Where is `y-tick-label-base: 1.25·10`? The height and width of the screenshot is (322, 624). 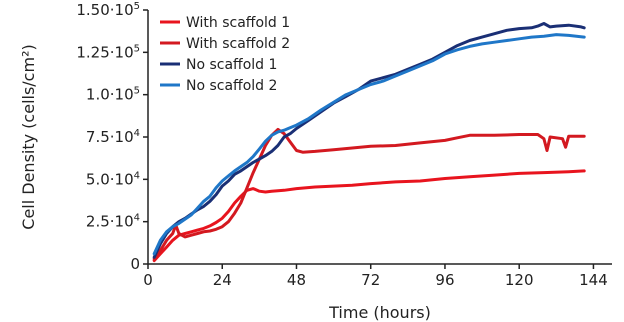
y-tick-label-base: 1.25·10 is located at coordinates (104, 52).